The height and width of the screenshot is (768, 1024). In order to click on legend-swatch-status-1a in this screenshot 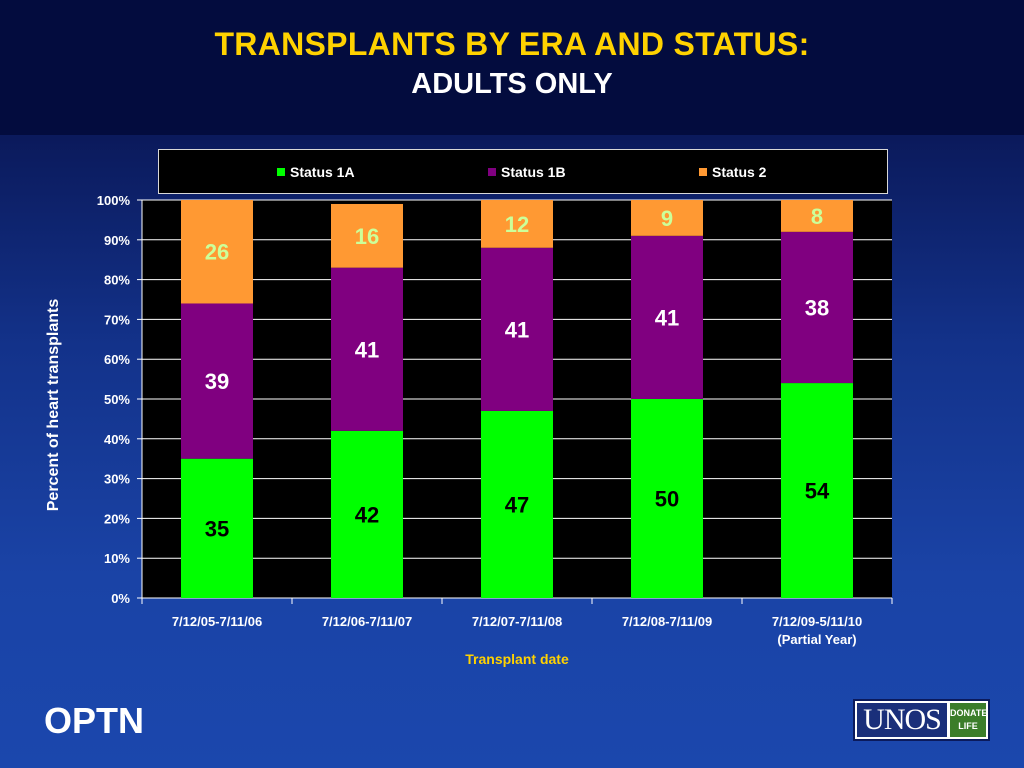, I will do `click(281, 172)`.